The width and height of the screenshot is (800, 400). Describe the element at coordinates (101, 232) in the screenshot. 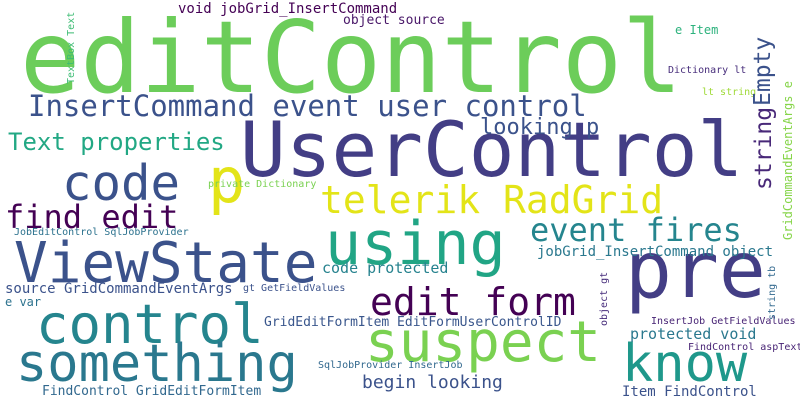

I see `word-jobeditcontrol-sqljobprovider: JobEditControl SqlJobProvider` at that location.